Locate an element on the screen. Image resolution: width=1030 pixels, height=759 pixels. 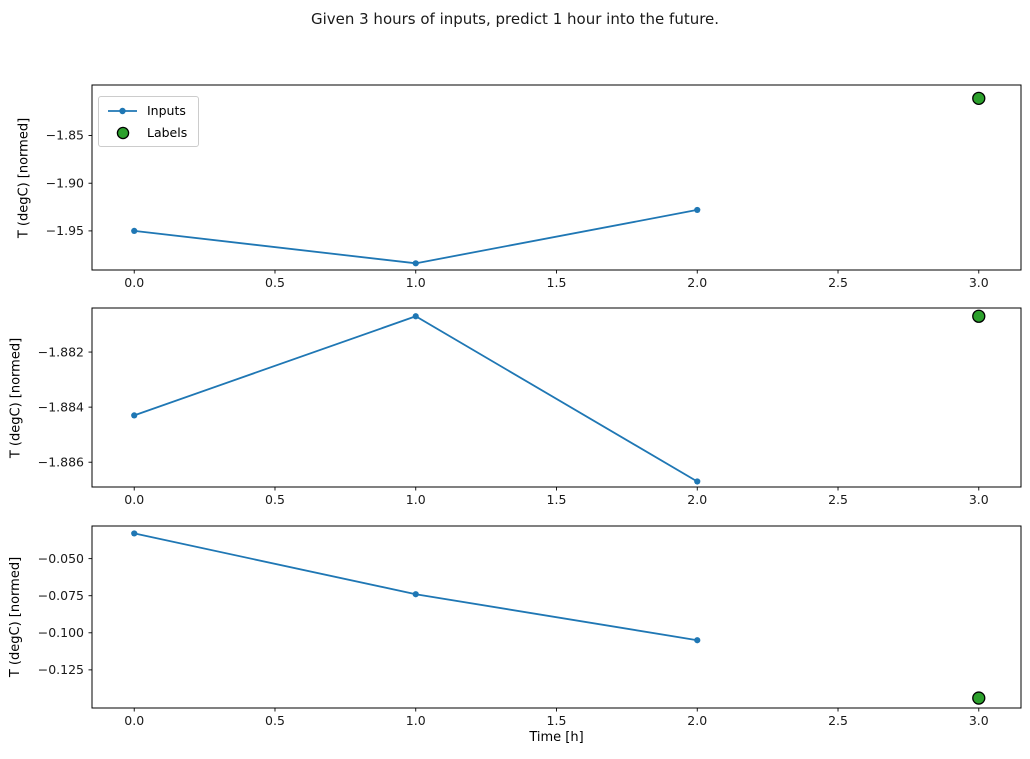
y-tick-label: −1.85 is located at coordinates (65, 135).